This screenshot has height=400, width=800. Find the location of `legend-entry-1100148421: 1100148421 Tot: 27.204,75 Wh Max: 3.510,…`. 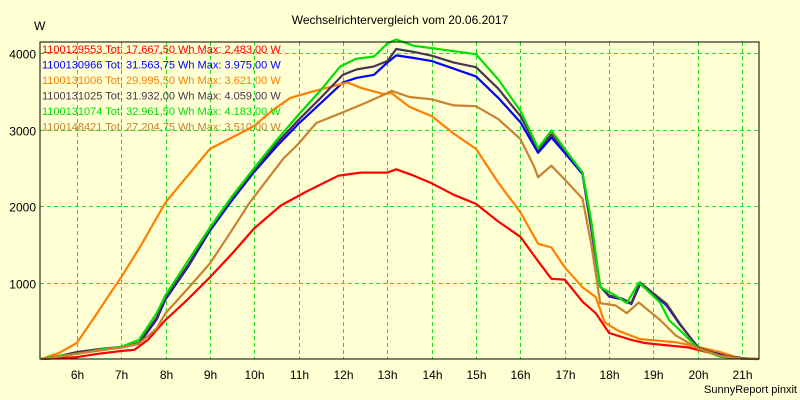

legend-entry-1100148421: 1100148421 Tot: 27.204,75 Wh Max: 3.510,… is located at coordinates (161, 128).